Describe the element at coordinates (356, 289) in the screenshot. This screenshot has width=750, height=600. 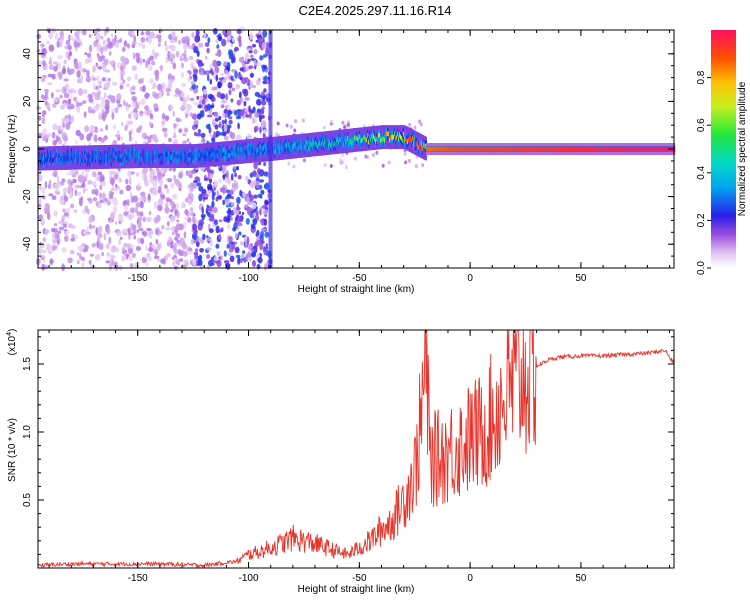
I see `spectrogram-x-label: Height of straight line (km)` at that location.